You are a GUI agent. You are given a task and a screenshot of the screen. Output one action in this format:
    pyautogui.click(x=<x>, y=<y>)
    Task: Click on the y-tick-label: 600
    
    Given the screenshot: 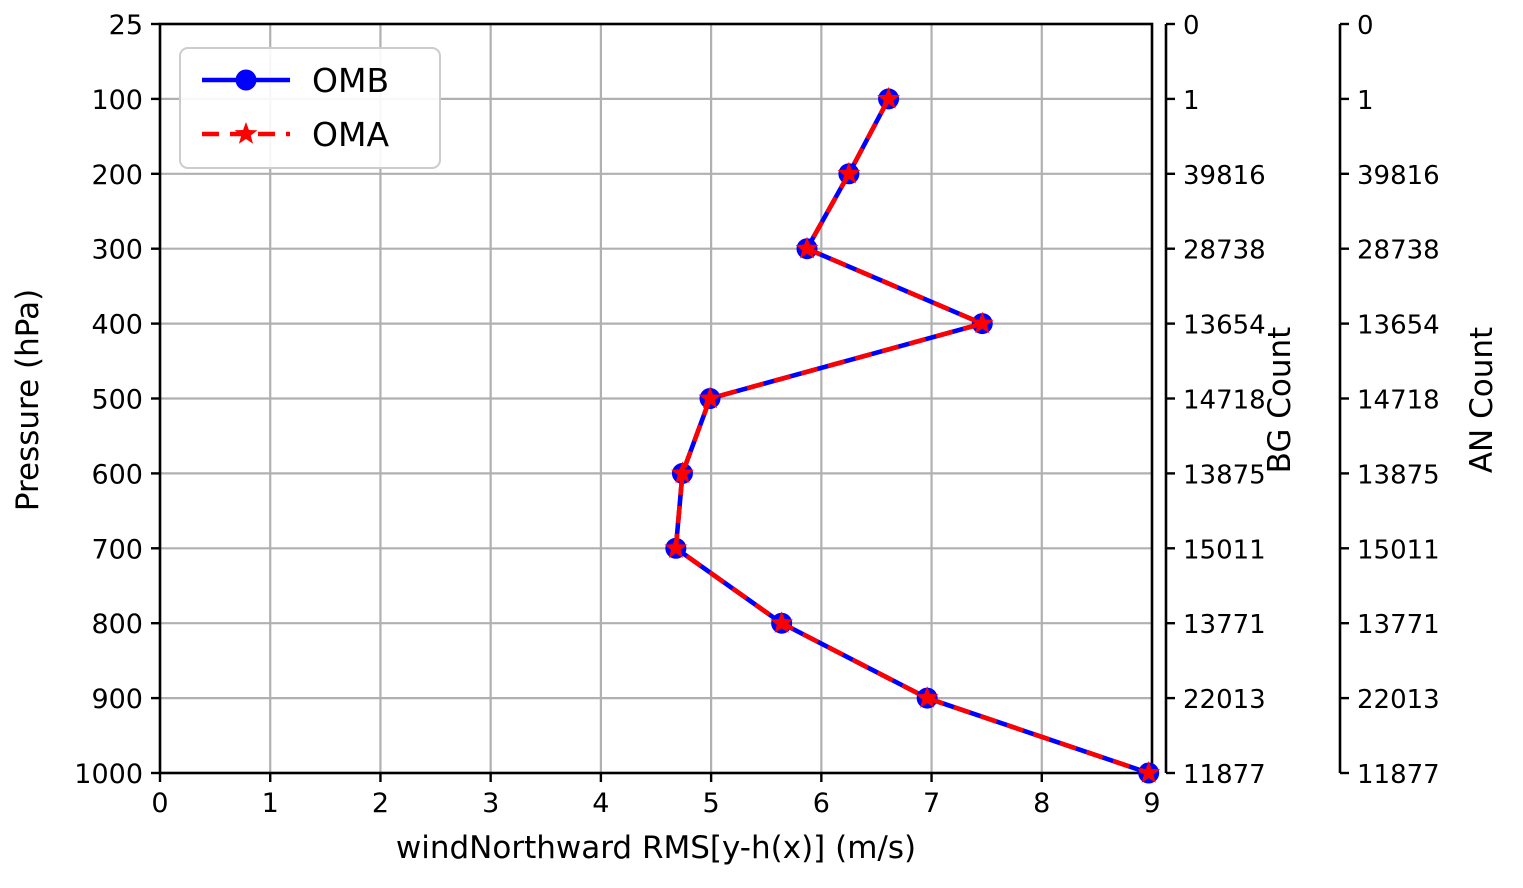 What is the action you would take?
    pyautogui.click(x=117, y=474)
    